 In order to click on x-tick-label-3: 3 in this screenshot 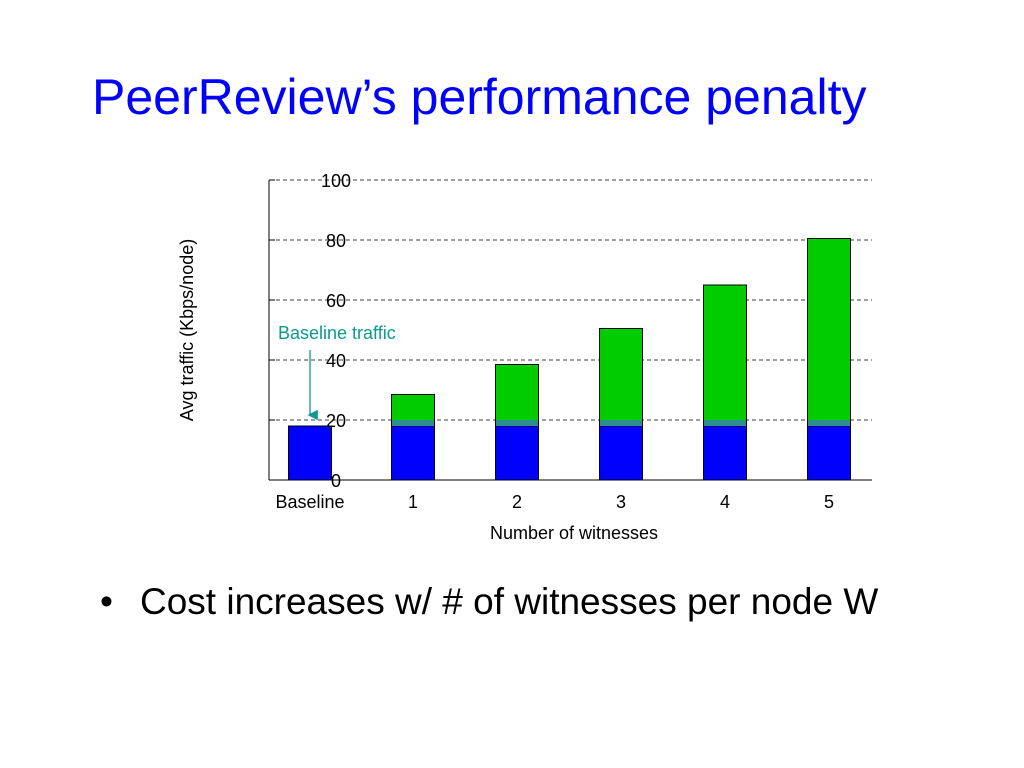, I will do `click(621, 502)`.